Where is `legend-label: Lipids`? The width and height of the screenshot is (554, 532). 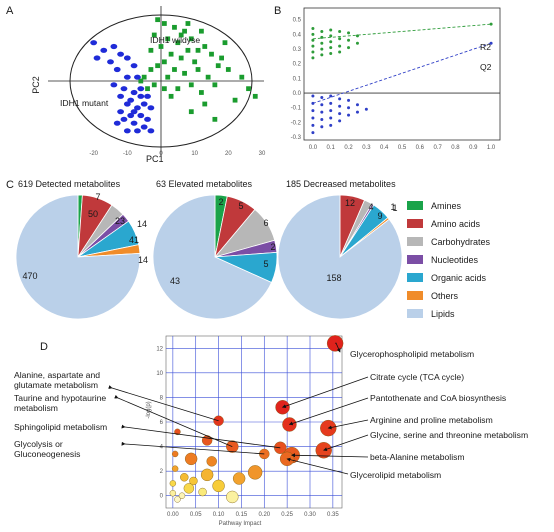 legend-label: Lipids is located at coordinates (443, 314).